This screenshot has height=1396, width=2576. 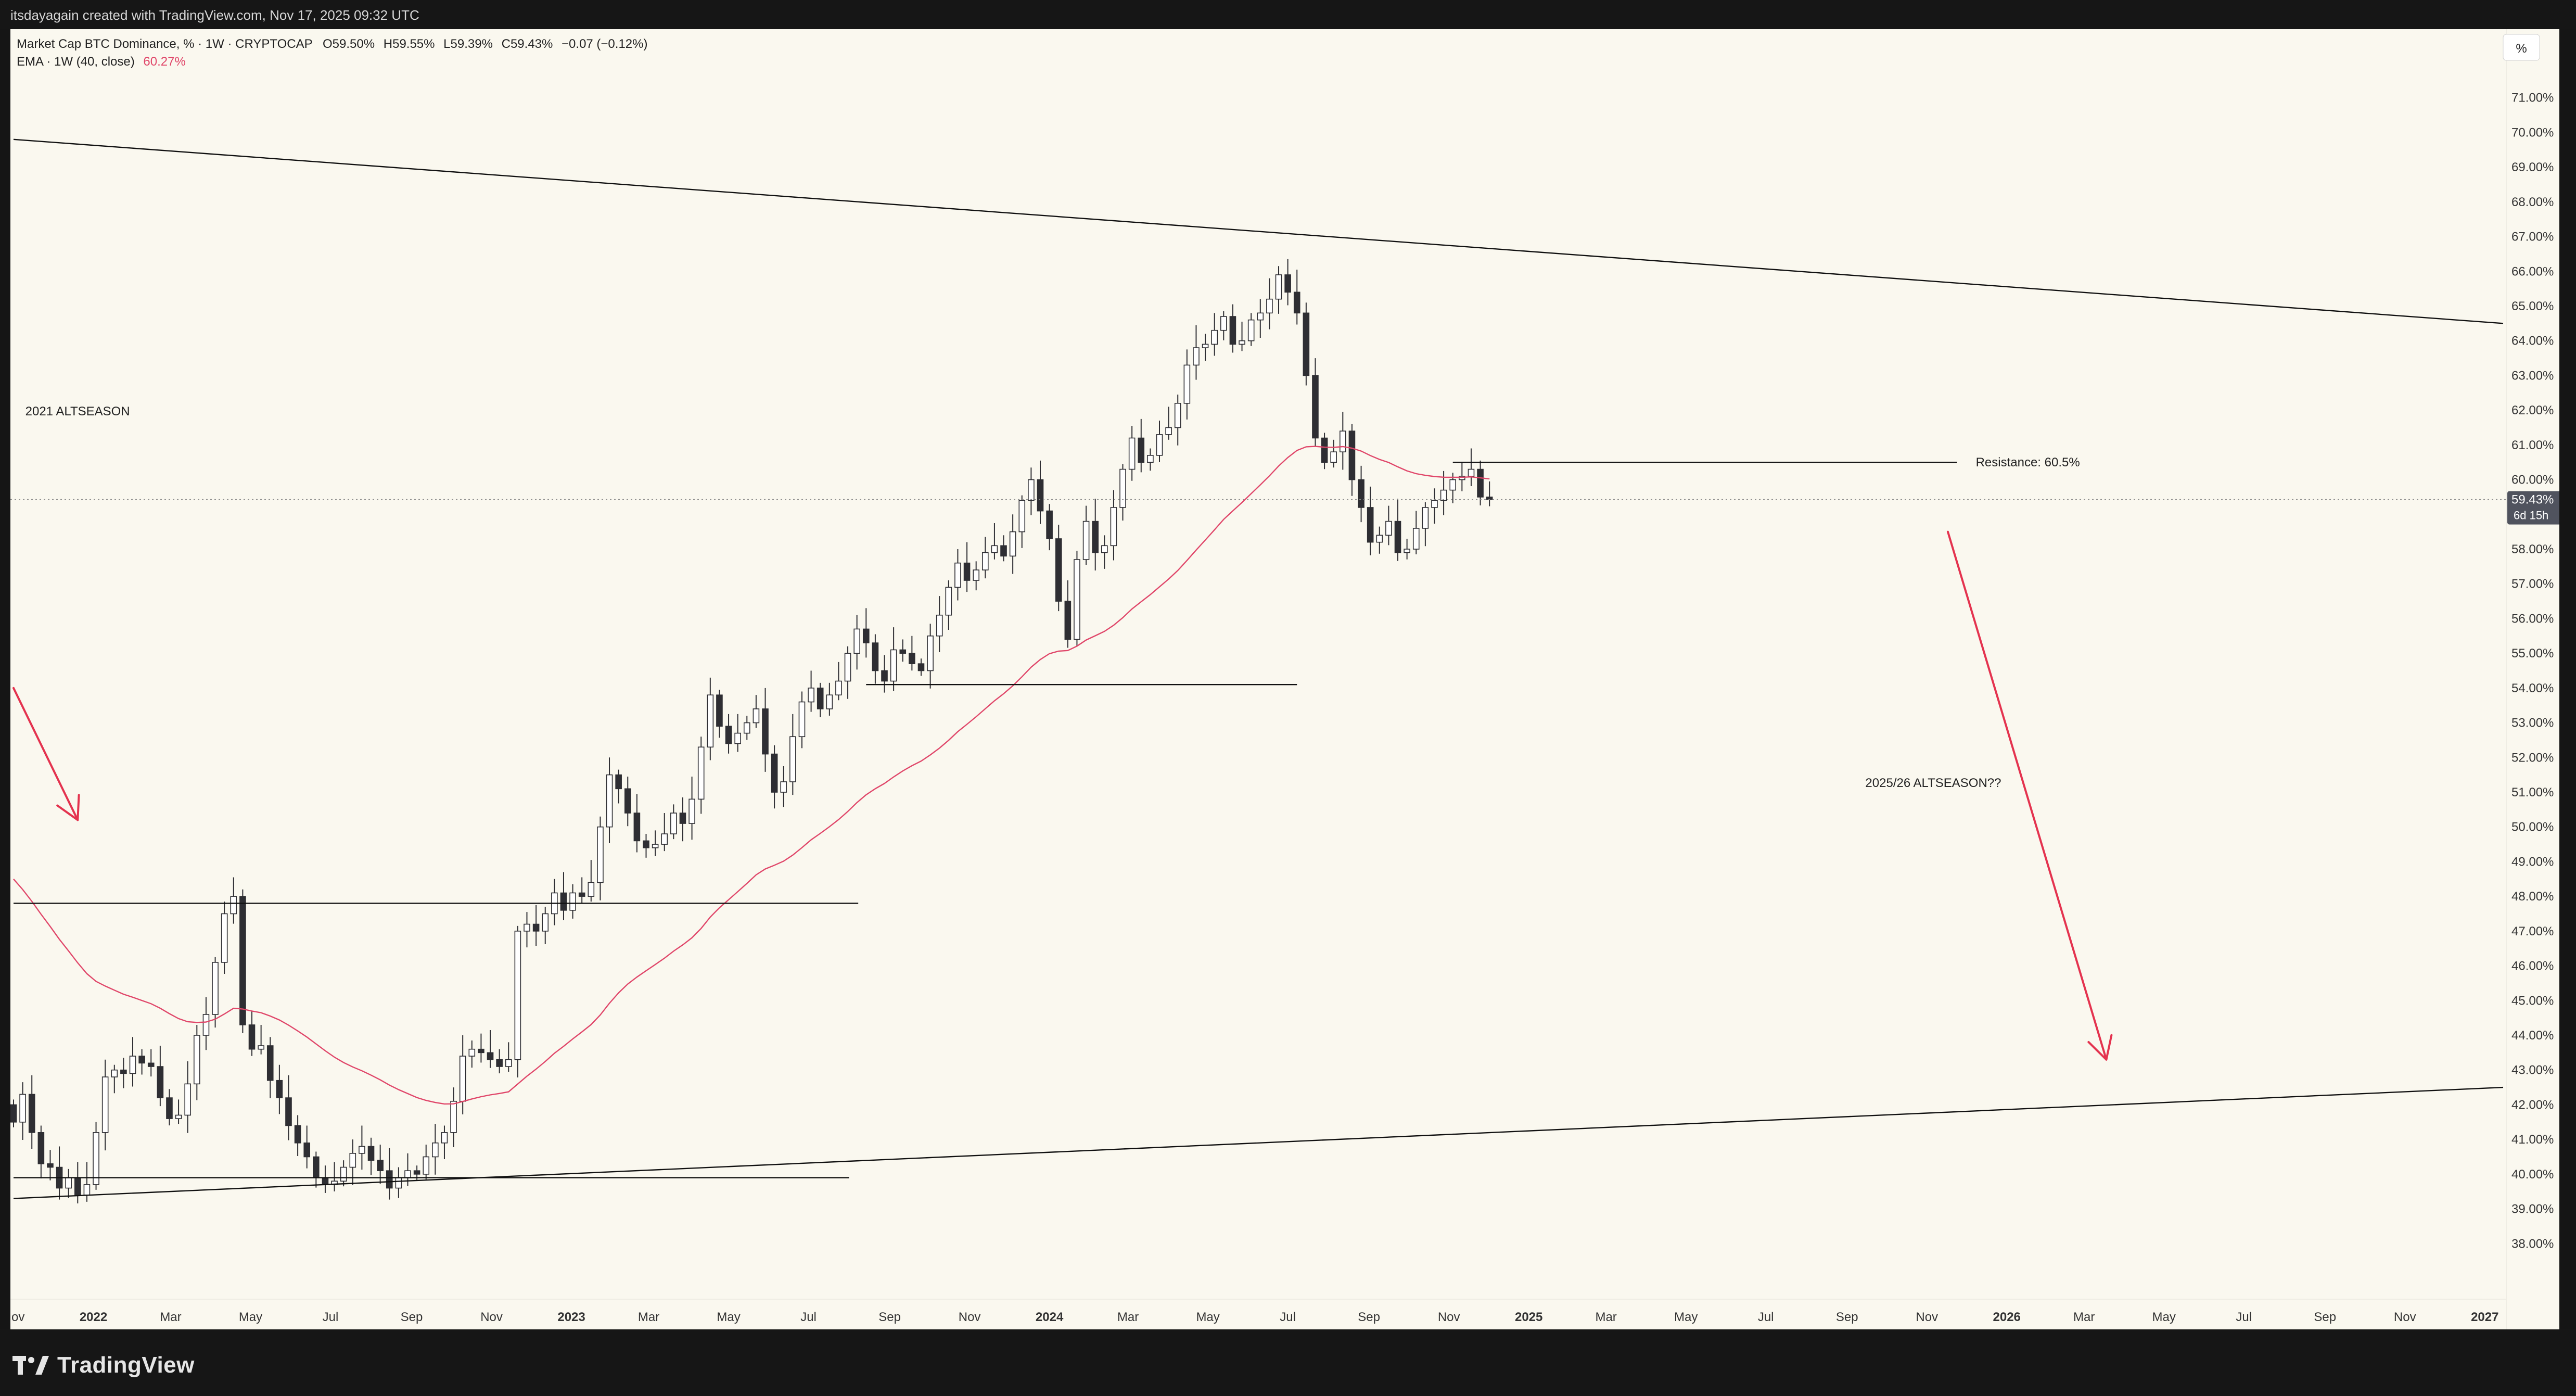 I want to click on time-tick-label: 2025, so click(x=1528, y=1317).